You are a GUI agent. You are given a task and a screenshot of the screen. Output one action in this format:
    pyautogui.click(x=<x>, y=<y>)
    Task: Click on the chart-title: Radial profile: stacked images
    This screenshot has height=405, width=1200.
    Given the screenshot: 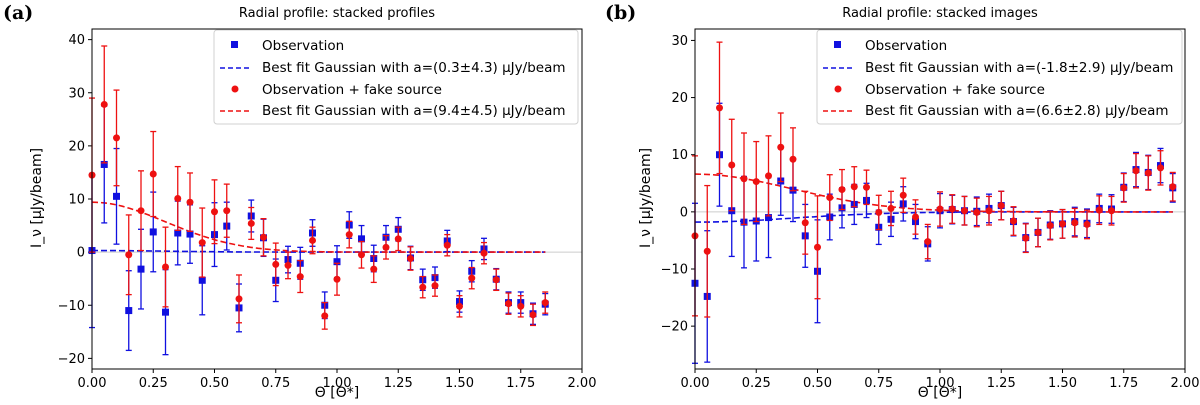 What is the action you would take?
    pyautogui.click(x=940, y=13)
    